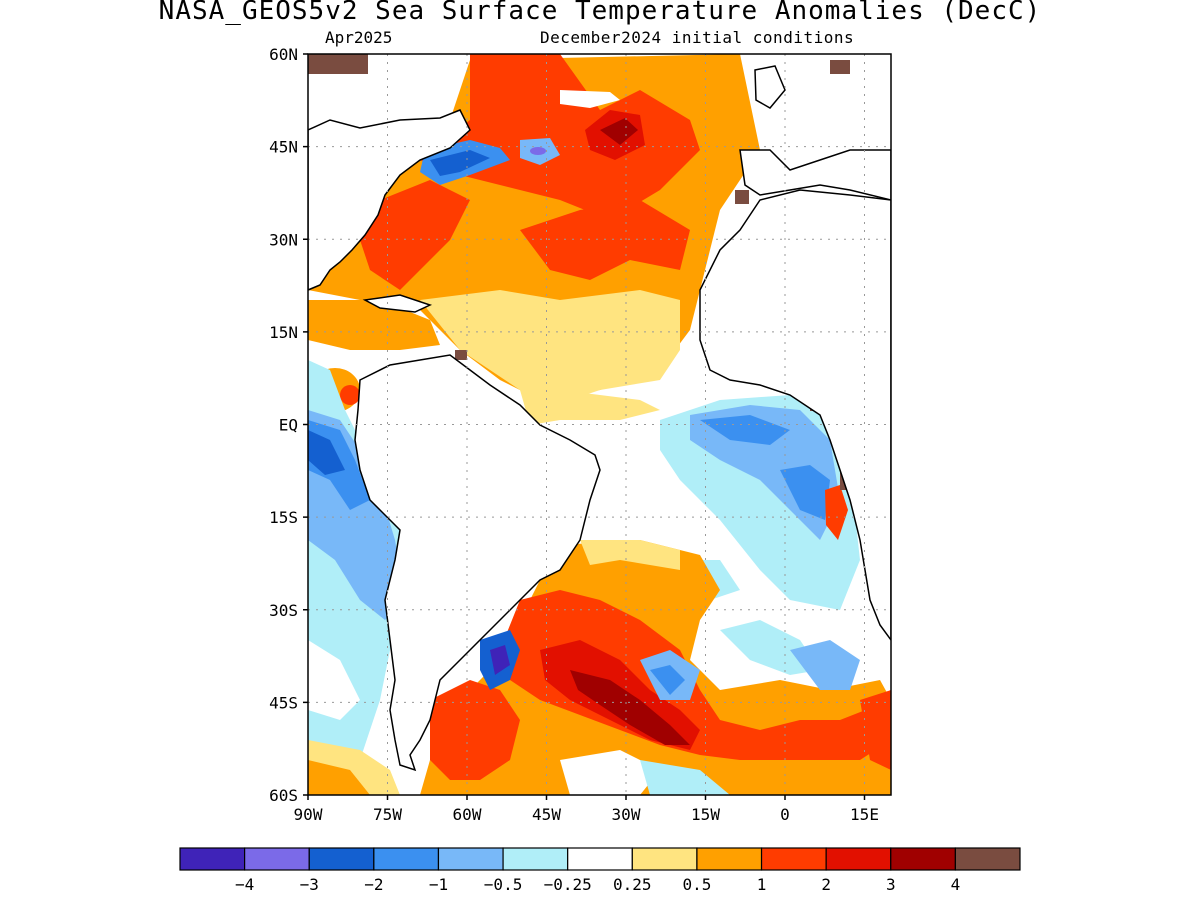  What do you see at coordinates (655, 667) in the screenshot?
I see `south-atlantic-warm-anomaly` at bounding box center [655, 667].